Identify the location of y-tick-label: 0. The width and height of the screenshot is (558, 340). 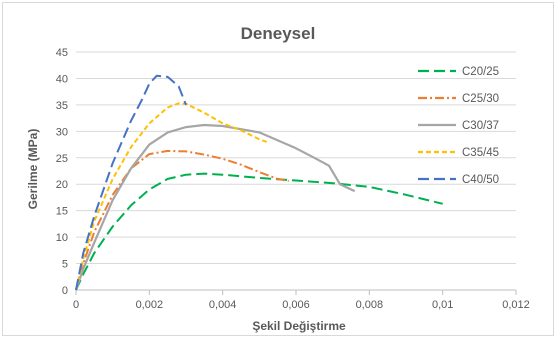
(65, 291).